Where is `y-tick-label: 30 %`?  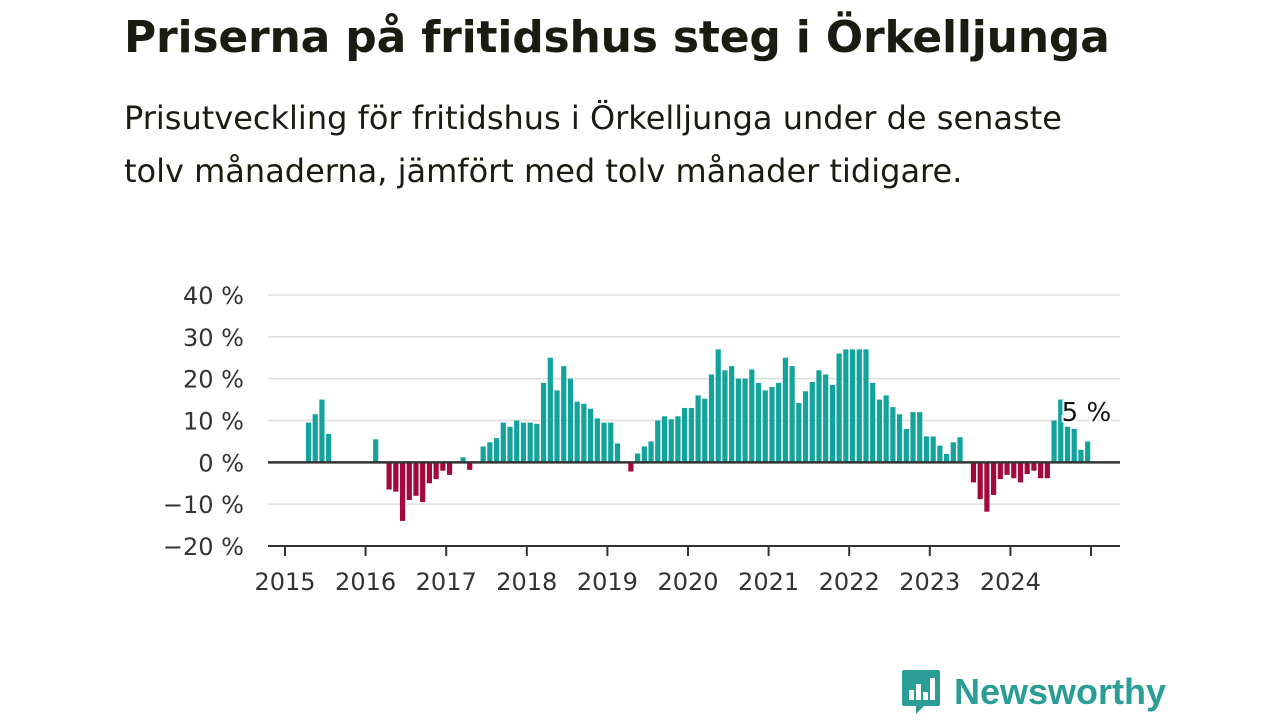 y-tick-label: 30 % is located at coordinates (213, 338).